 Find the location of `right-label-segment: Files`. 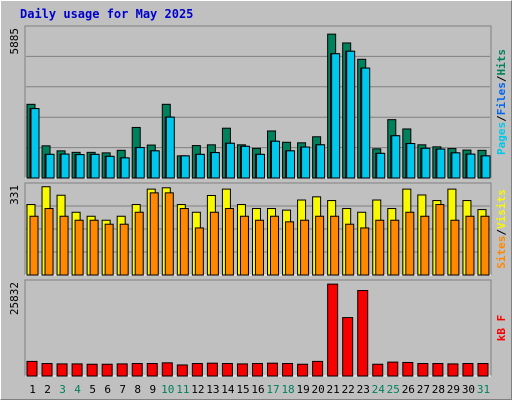

right-label-segment: Files is located at coordinates (501, 98).